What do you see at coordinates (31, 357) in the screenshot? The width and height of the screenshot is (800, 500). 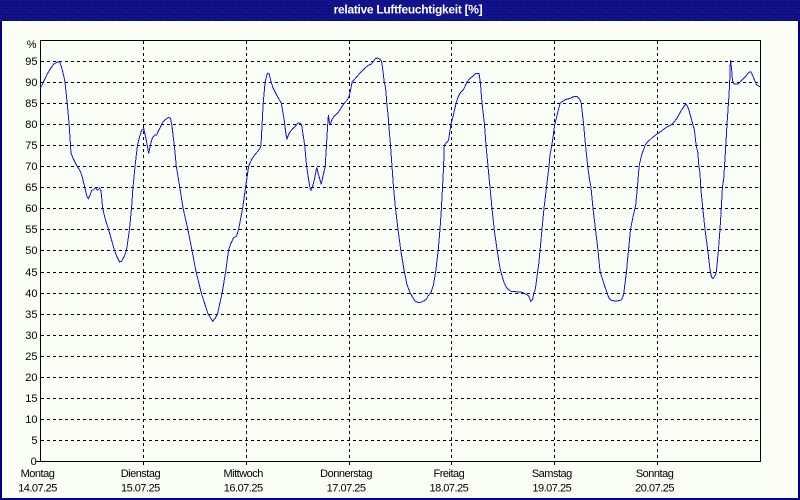 I see `svg-text: 25` at bounding box center [31, 357].